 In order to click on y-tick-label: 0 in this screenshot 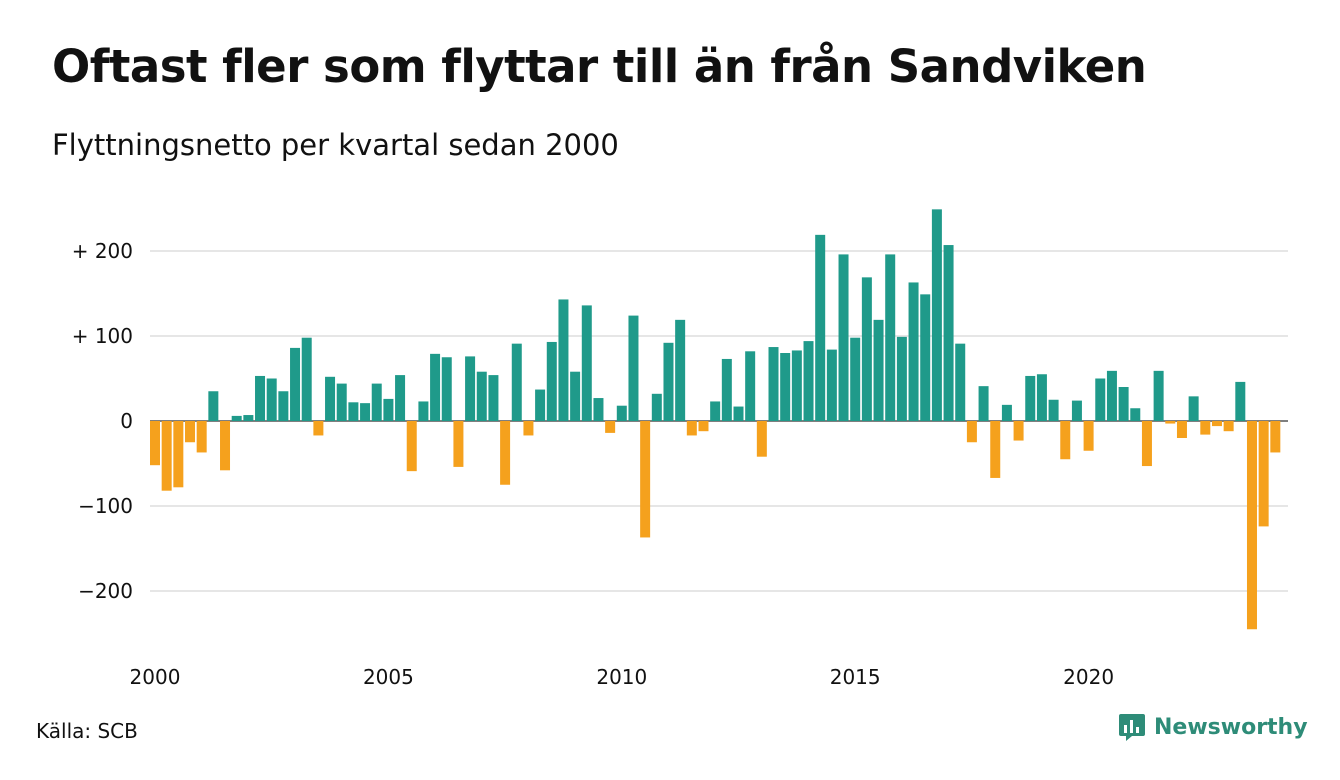, I will do `click(126, 421)`.